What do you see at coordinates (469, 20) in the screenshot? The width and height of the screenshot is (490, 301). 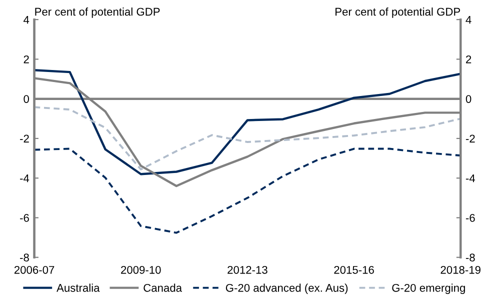 I see `y2-tick-label: 4` at bounding box center [469, 20].